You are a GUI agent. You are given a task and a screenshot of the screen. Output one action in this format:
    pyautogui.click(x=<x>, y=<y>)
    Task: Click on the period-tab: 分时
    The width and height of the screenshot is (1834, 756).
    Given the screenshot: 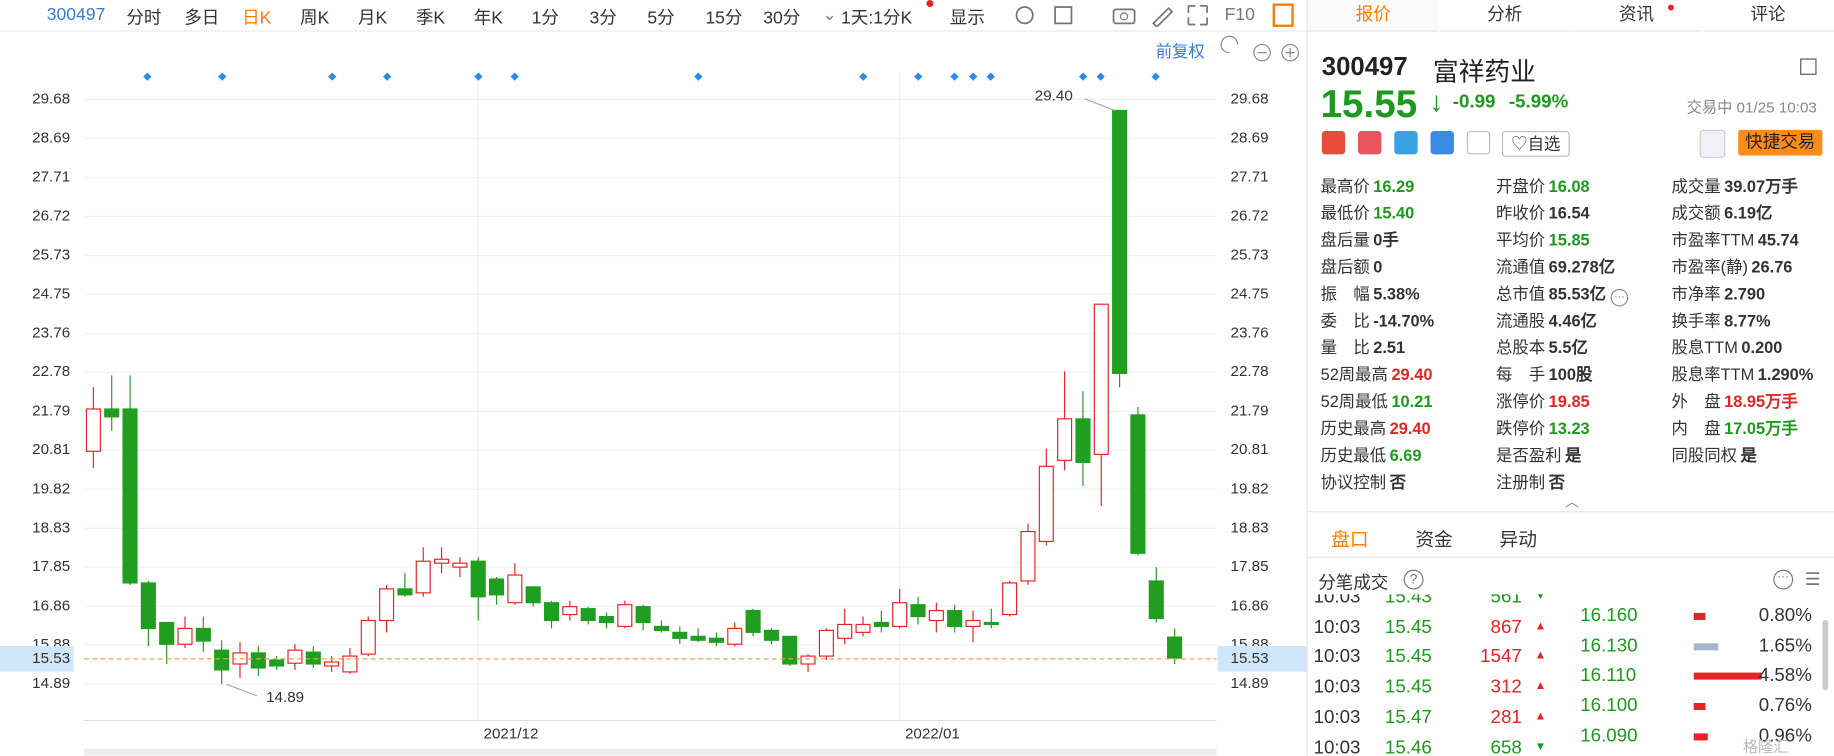 What is the action you would take?
    pyautogui.click(x=144, y=18)
    